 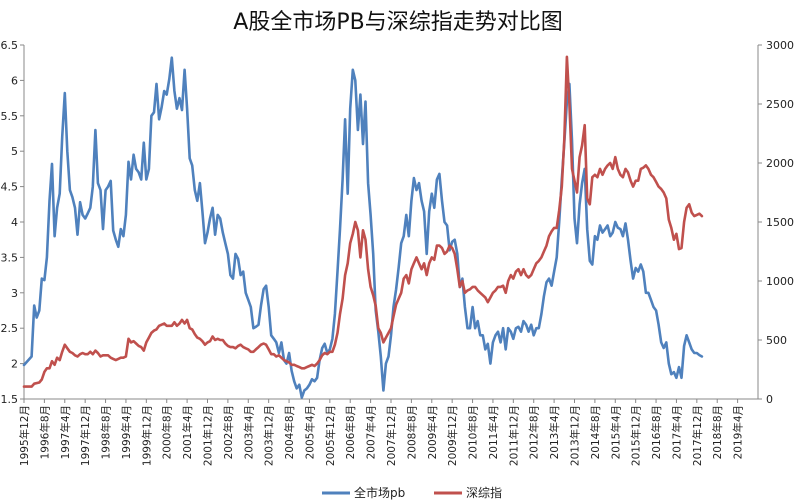 I want to click on x-tick-label: 1998年8月, so click(x=106, y=432).